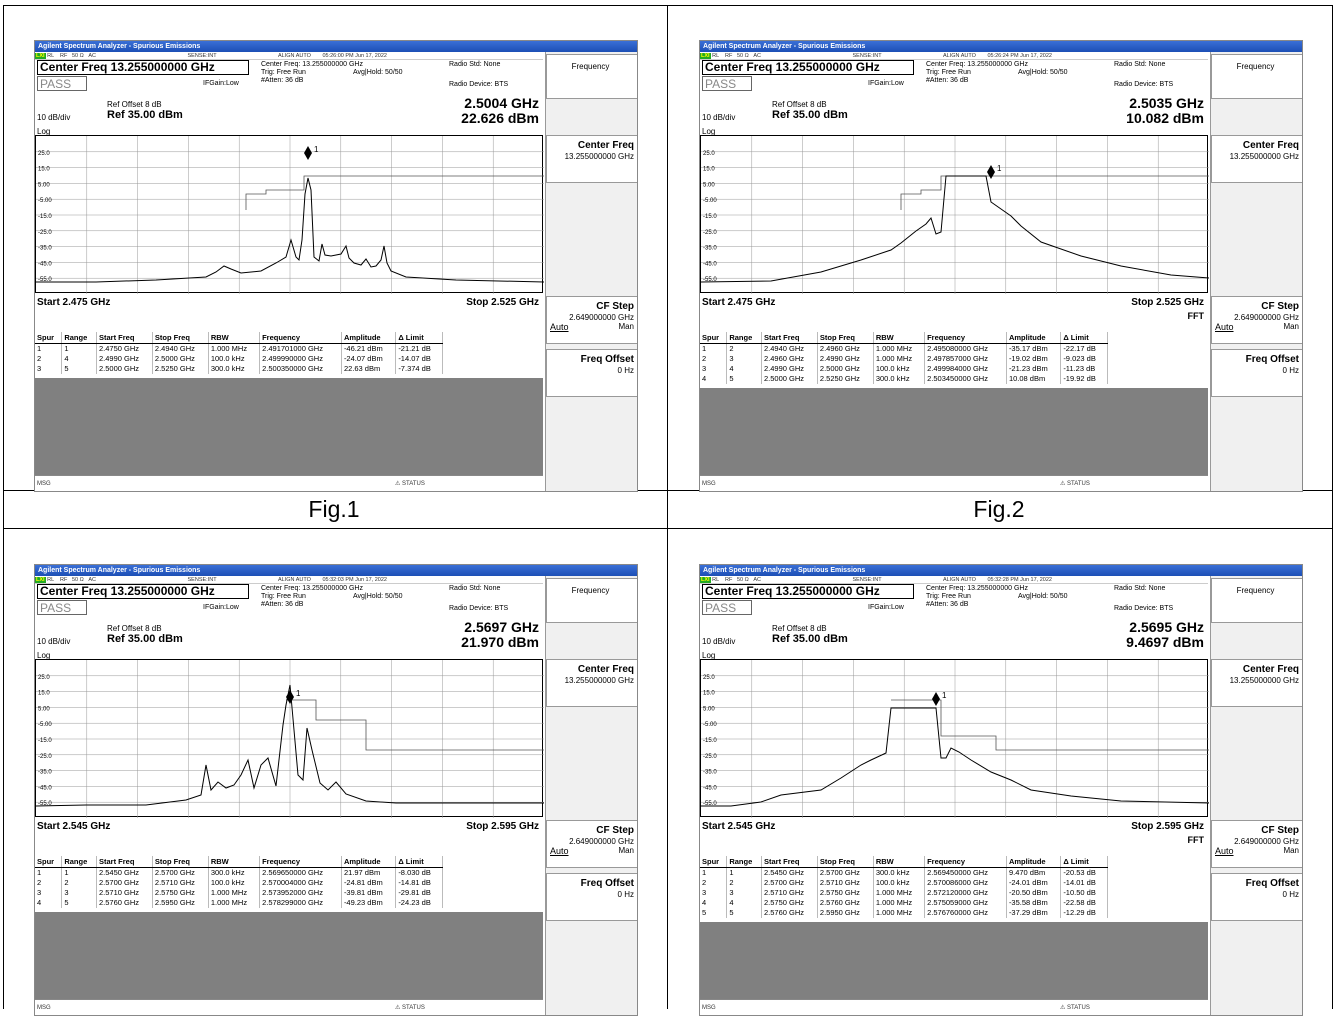  What do you see at coordinates (1034, 378) in the screenshot?
I see `cell: 10.08 dBm` at bounding box center [1034, 378].